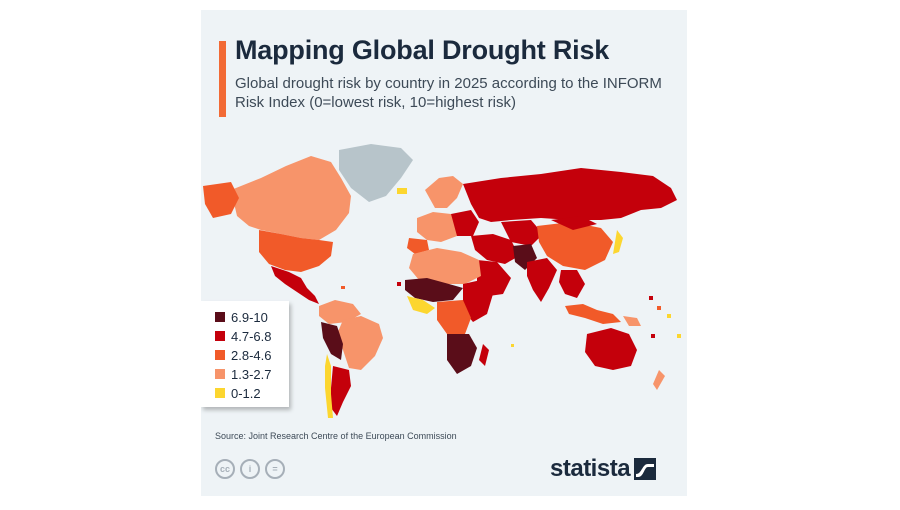 This screenshot has width=900, height=510. I want to click on legend-label: 0-1.2, so click(246, 393).